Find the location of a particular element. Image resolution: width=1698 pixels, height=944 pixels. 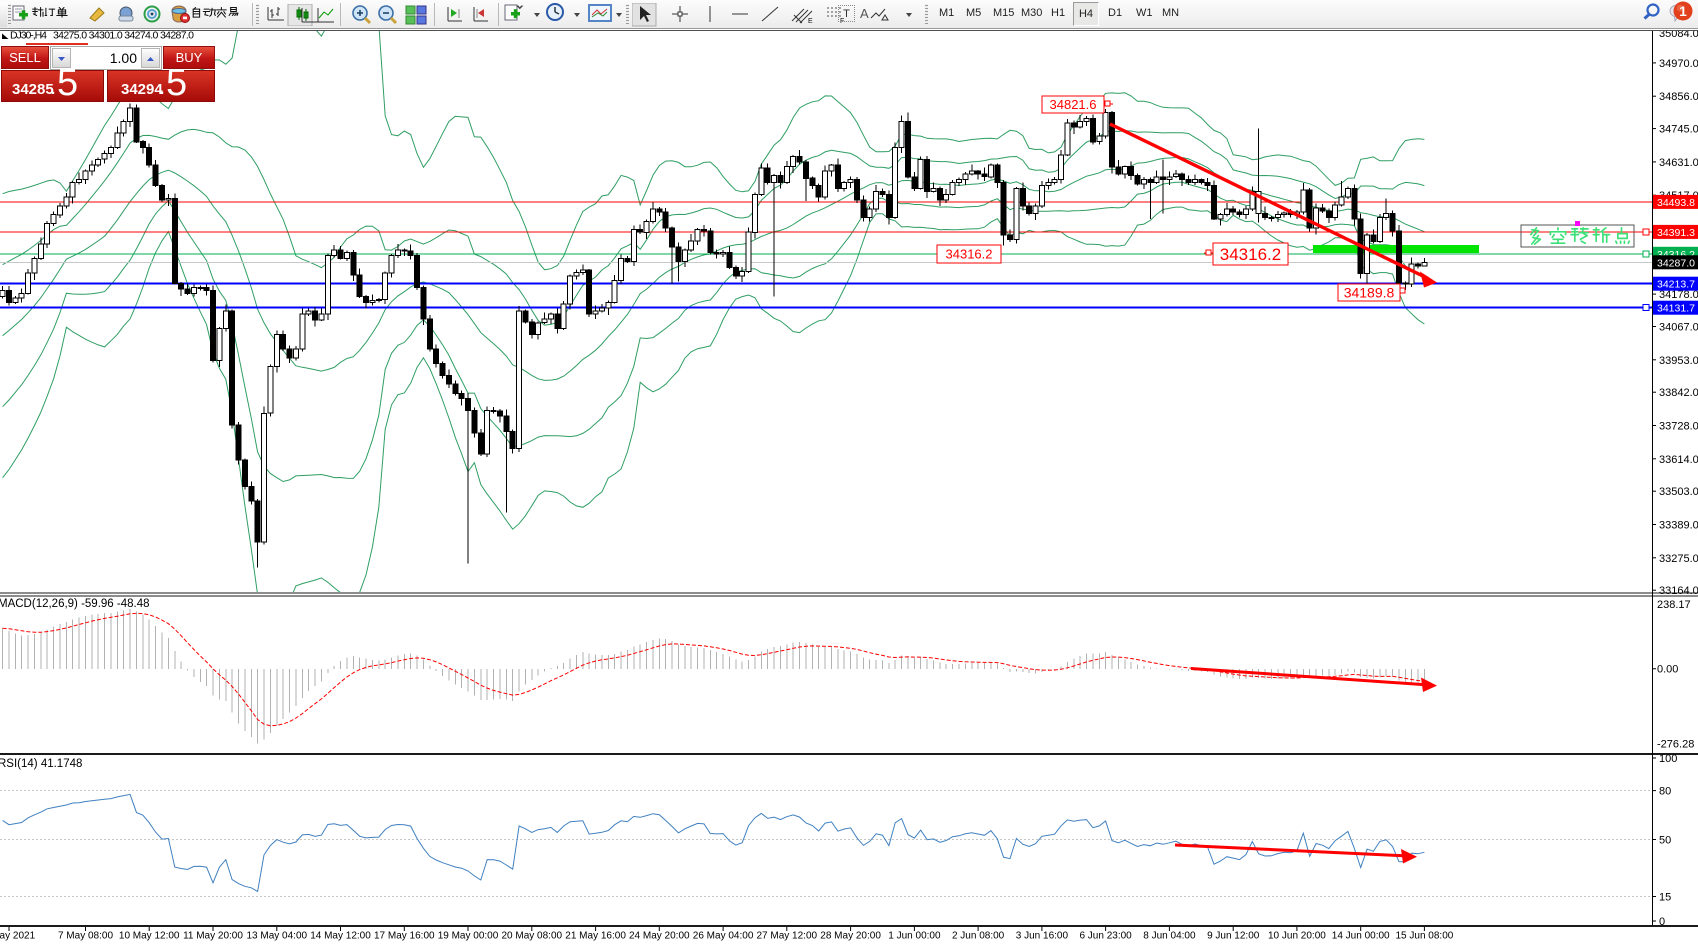

svg-text: 100 is located at coordinates (1668, 759).